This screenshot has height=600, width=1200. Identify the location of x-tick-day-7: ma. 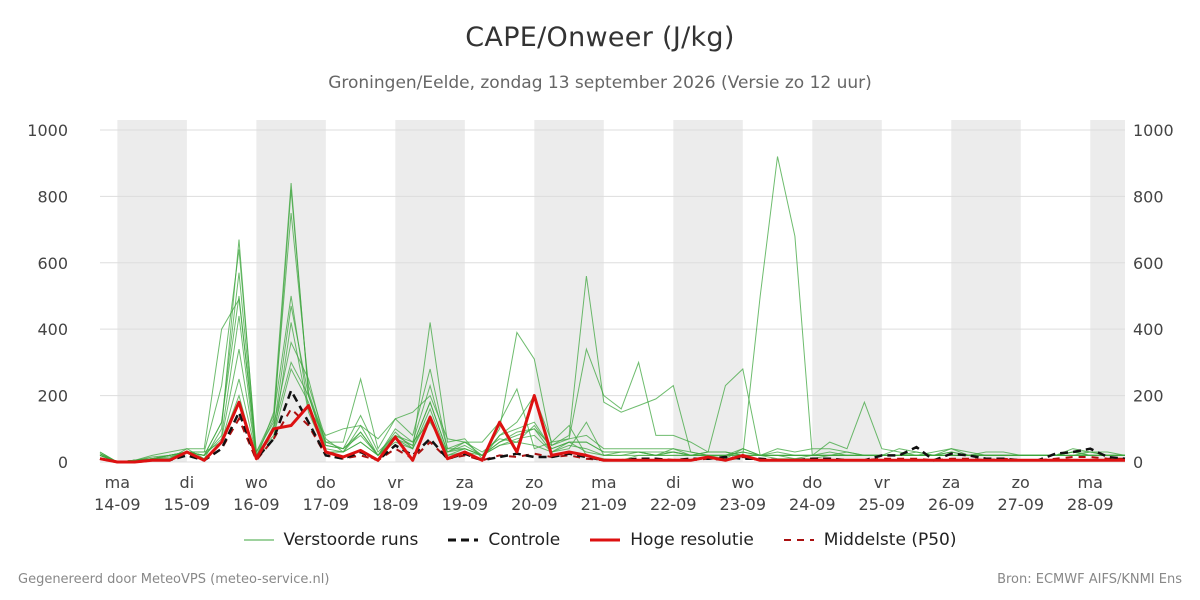
(603, 482).